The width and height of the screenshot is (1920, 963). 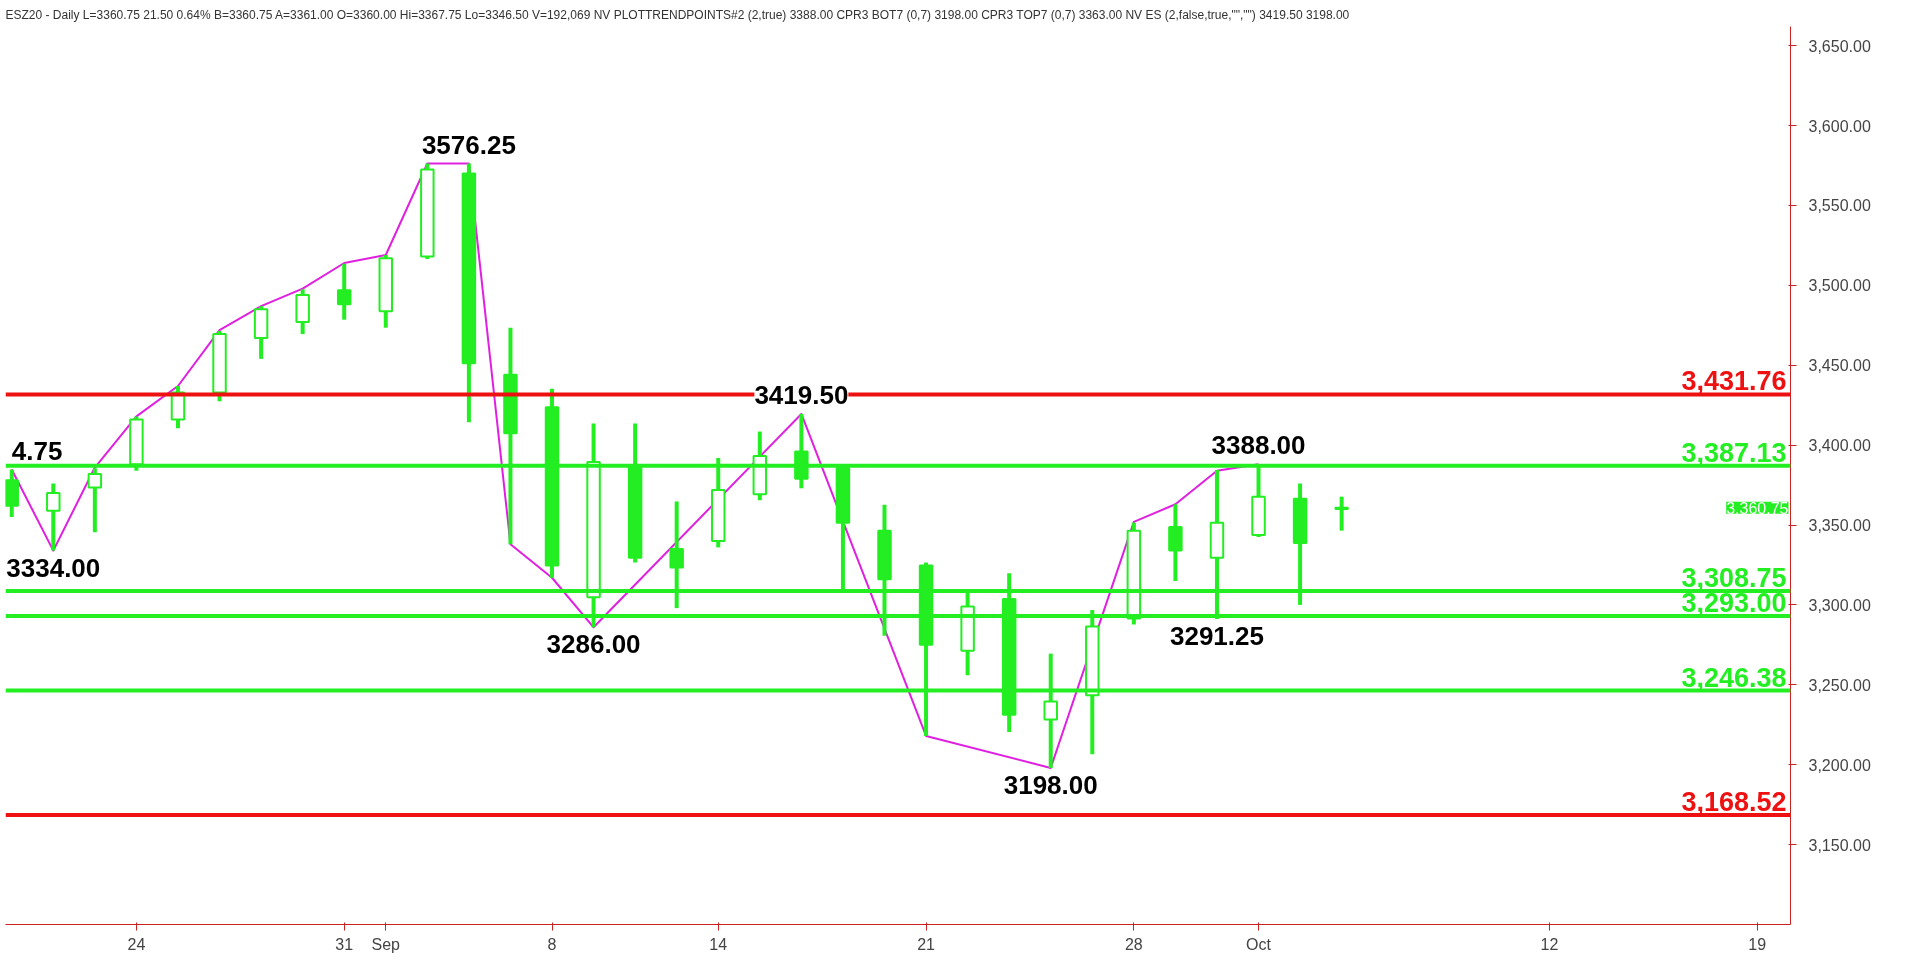 What do you see at coordinates (1050, 784) in the screenshot?
I see `annotation: 3198.00` at bounding box center [1050, 784].